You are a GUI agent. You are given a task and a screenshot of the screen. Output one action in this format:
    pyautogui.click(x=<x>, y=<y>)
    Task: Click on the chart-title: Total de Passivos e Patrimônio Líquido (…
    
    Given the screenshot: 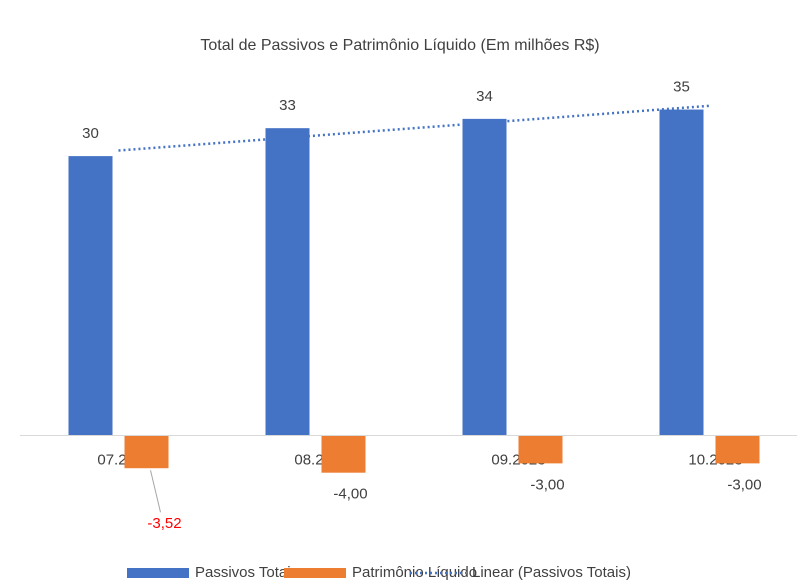 What is the action you would take?
    pyautogui.click(x=399, y=45)
    